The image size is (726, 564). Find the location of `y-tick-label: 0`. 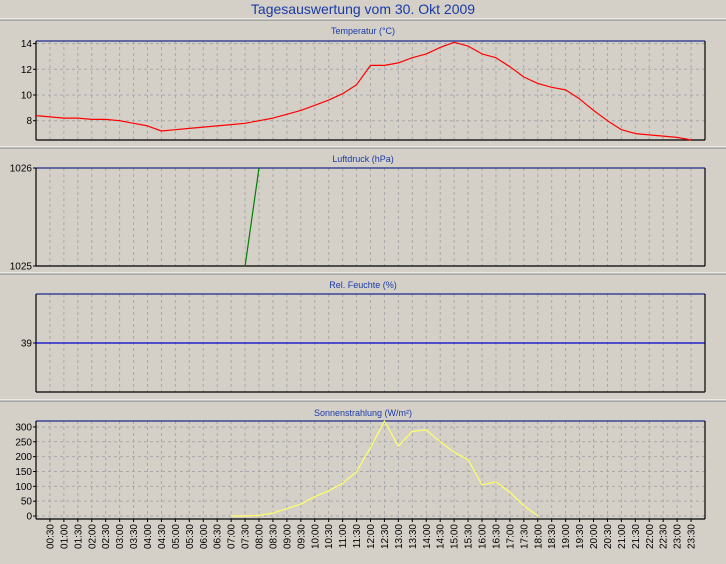

y-tick-label: 0 is located at coordinates (29, 517).